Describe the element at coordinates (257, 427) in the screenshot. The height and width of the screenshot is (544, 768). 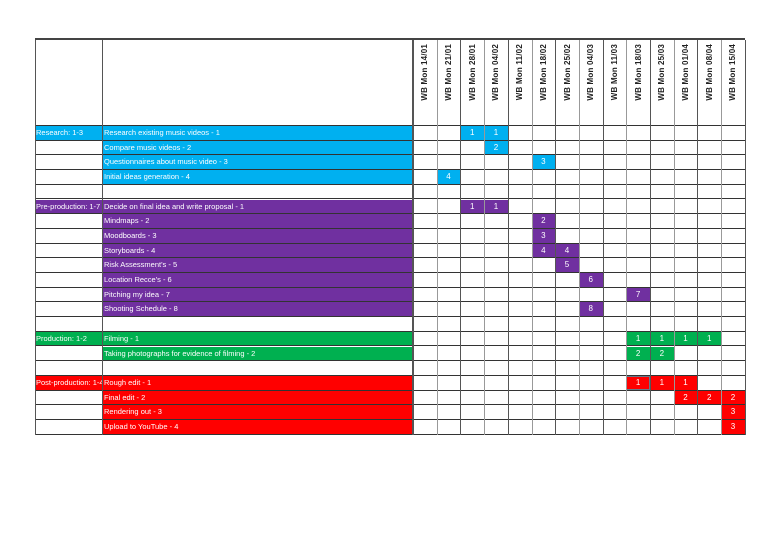
I see `task-label: Upload to YouTube - 4` at that location.